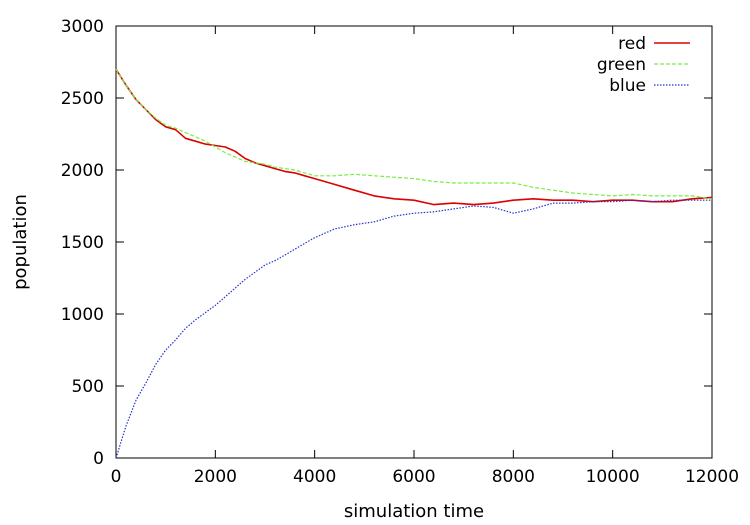  What do you see at coordinates (414, 511) in the screenshot?
I see `x-axis-label: simulation time` at bounding box center [414, 511].